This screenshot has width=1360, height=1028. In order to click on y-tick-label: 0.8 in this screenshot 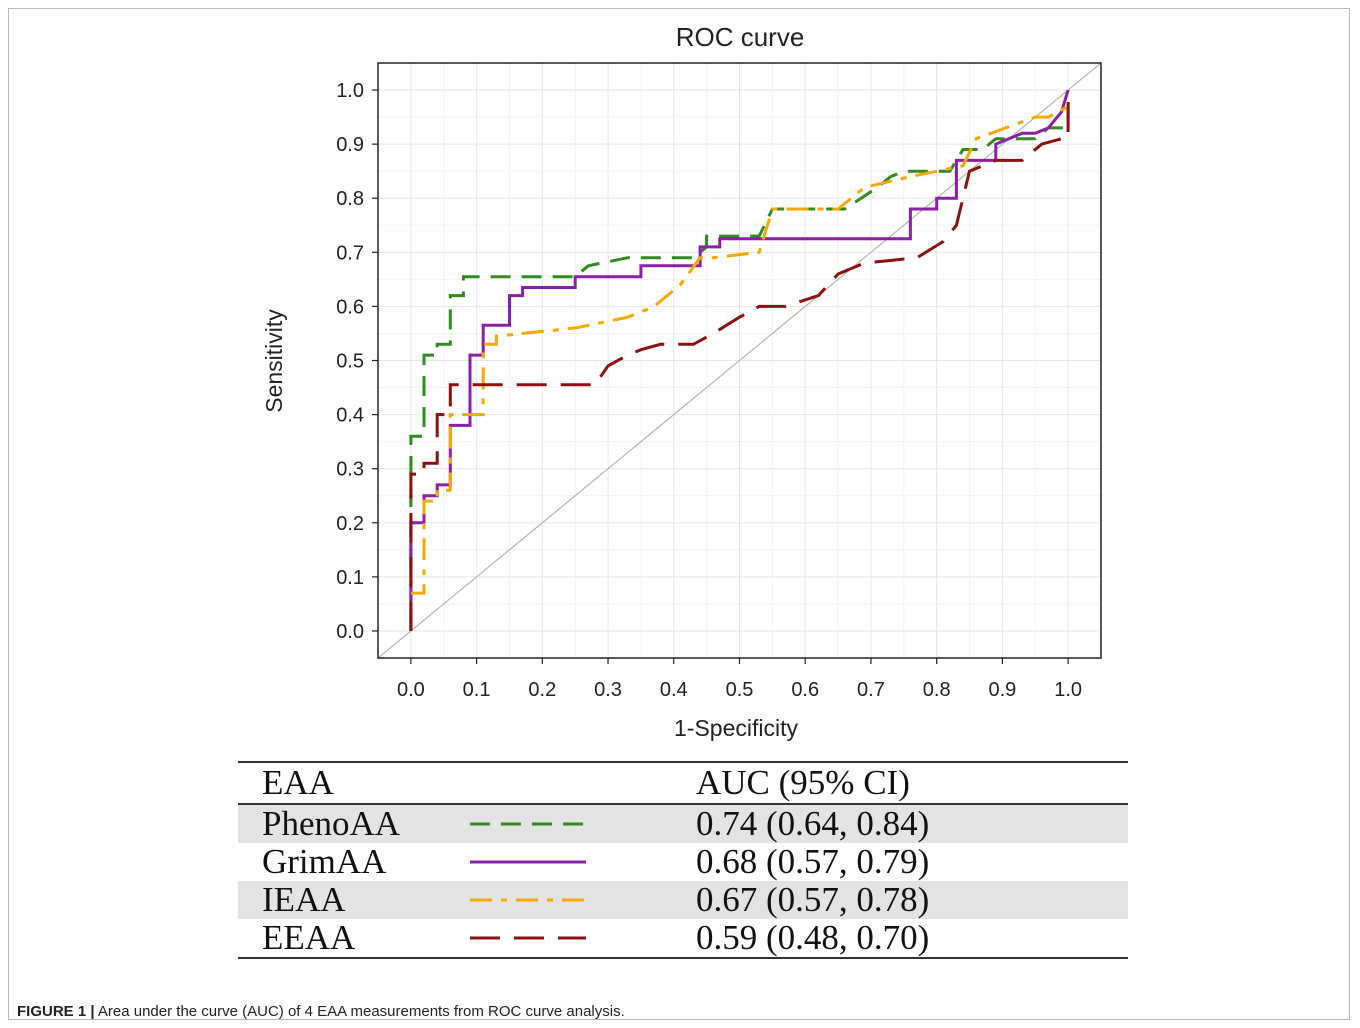, I will do `click(350, 199)`.